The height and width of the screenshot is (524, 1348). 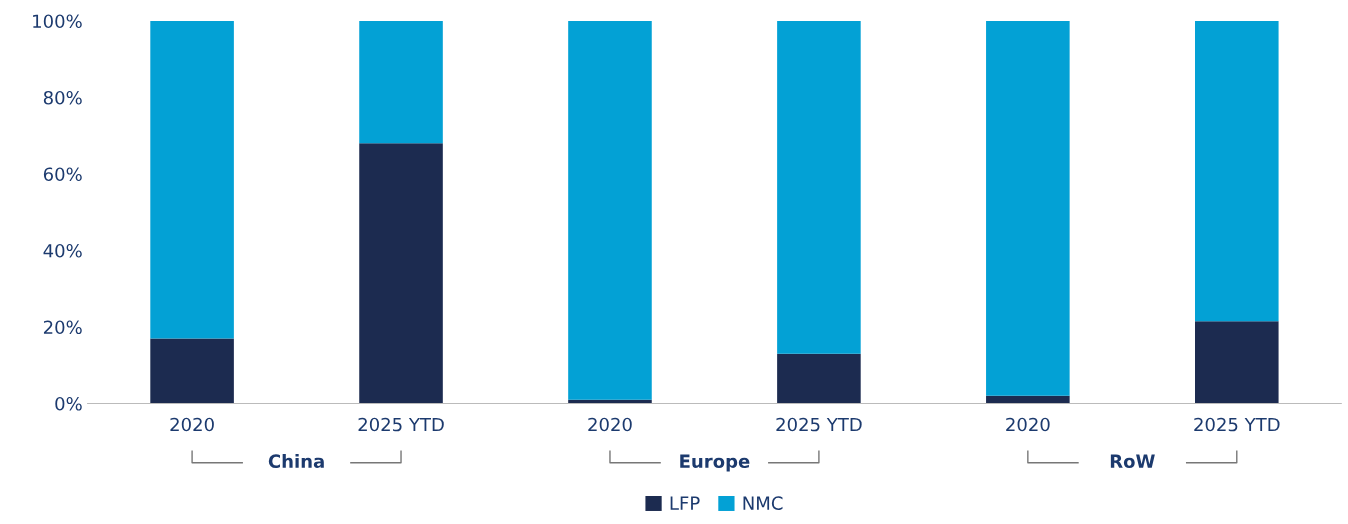 I want to click on text: RoW, so click(x=1132, y=461).